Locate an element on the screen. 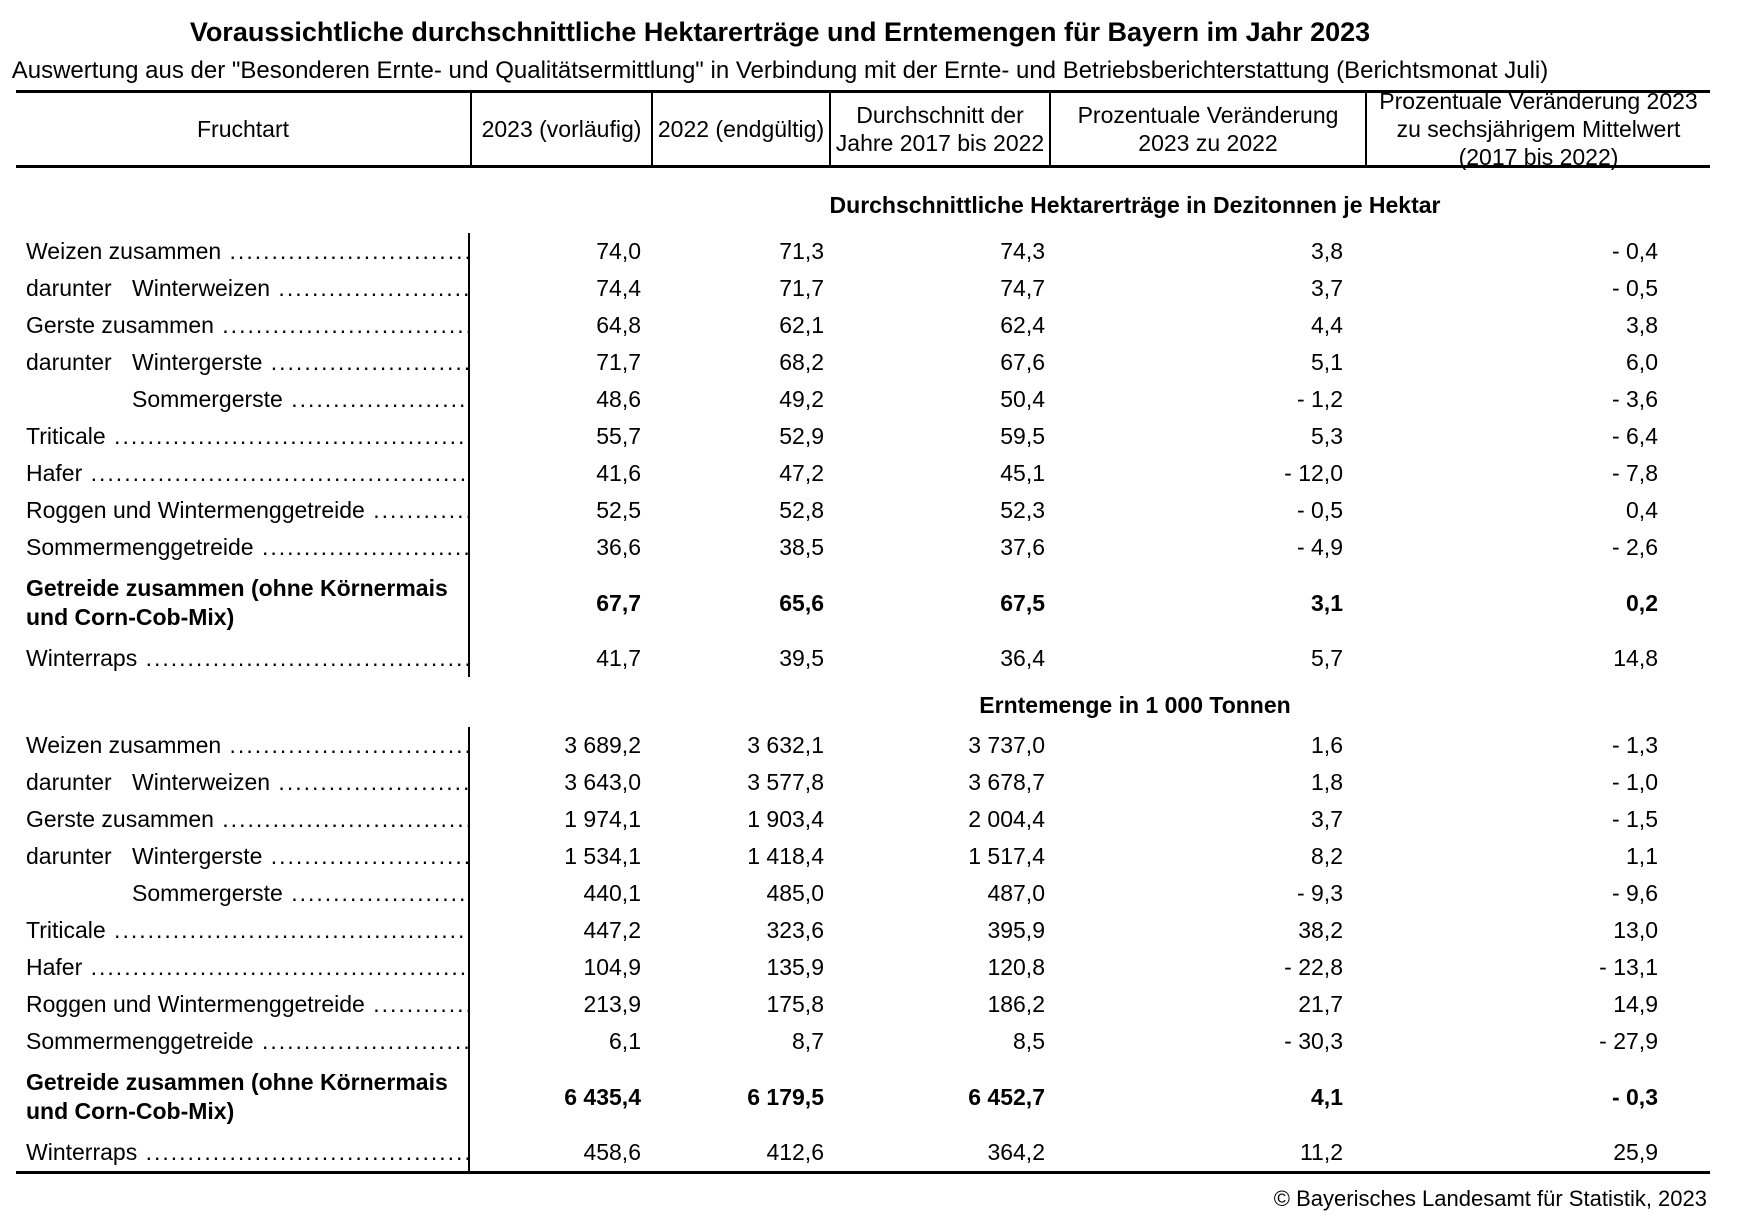  value-cell: 3 577,8 is located at coordinates (785, 782).